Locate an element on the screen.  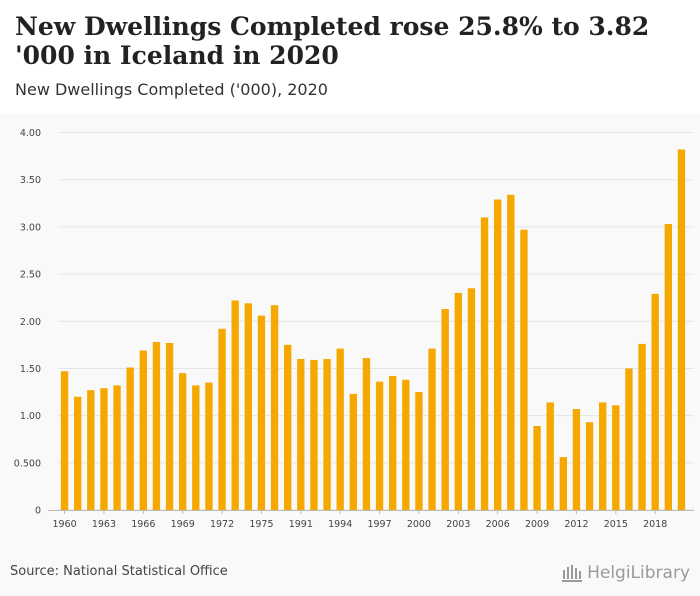
y-tick-label: 2.00 is located at coordinates (30, 322).